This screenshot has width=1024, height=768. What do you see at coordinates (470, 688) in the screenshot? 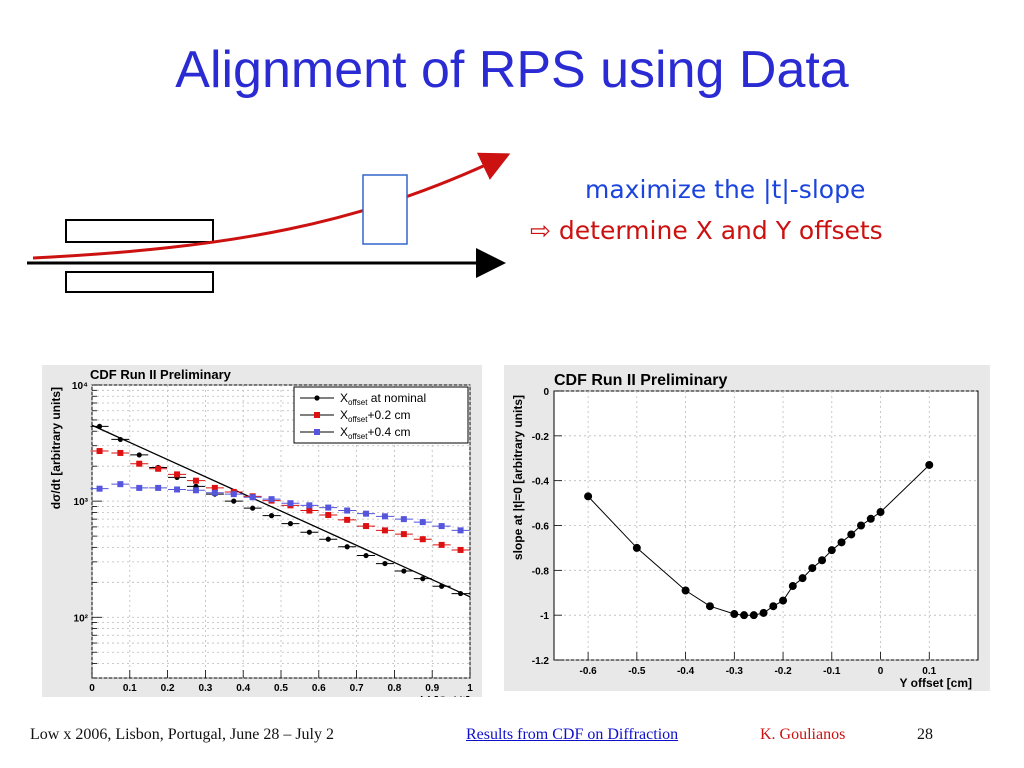
I see `x-tick-label: 1` at bounding box center [470, 688].